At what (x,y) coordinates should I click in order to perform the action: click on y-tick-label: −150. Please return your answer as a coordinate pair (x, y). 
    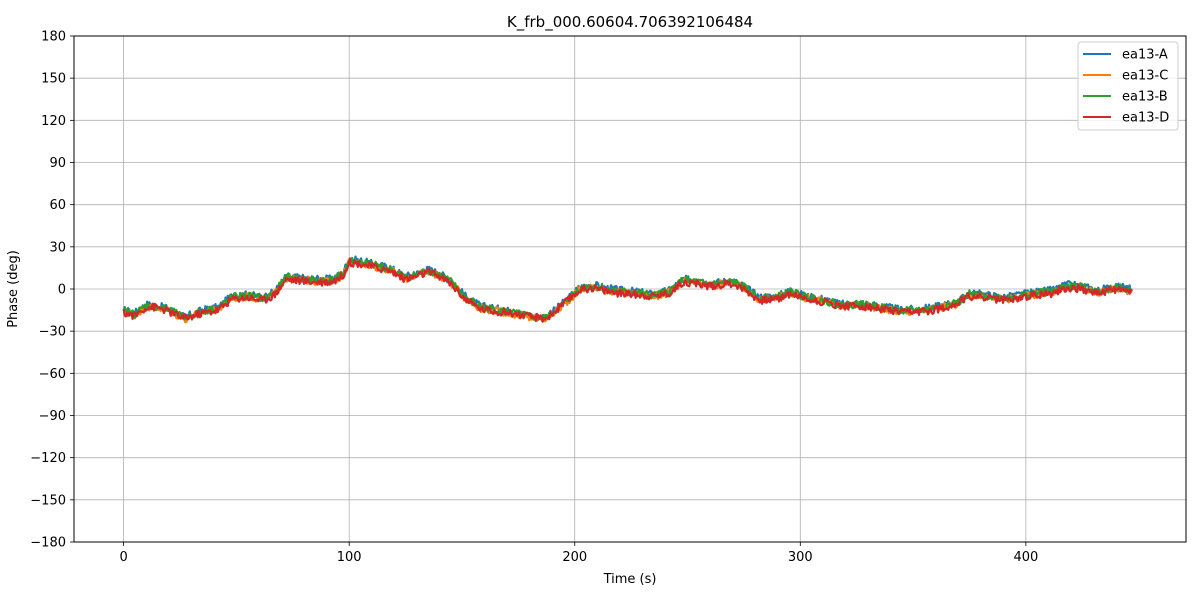
    Looking at the image, I should click on (48, 500).